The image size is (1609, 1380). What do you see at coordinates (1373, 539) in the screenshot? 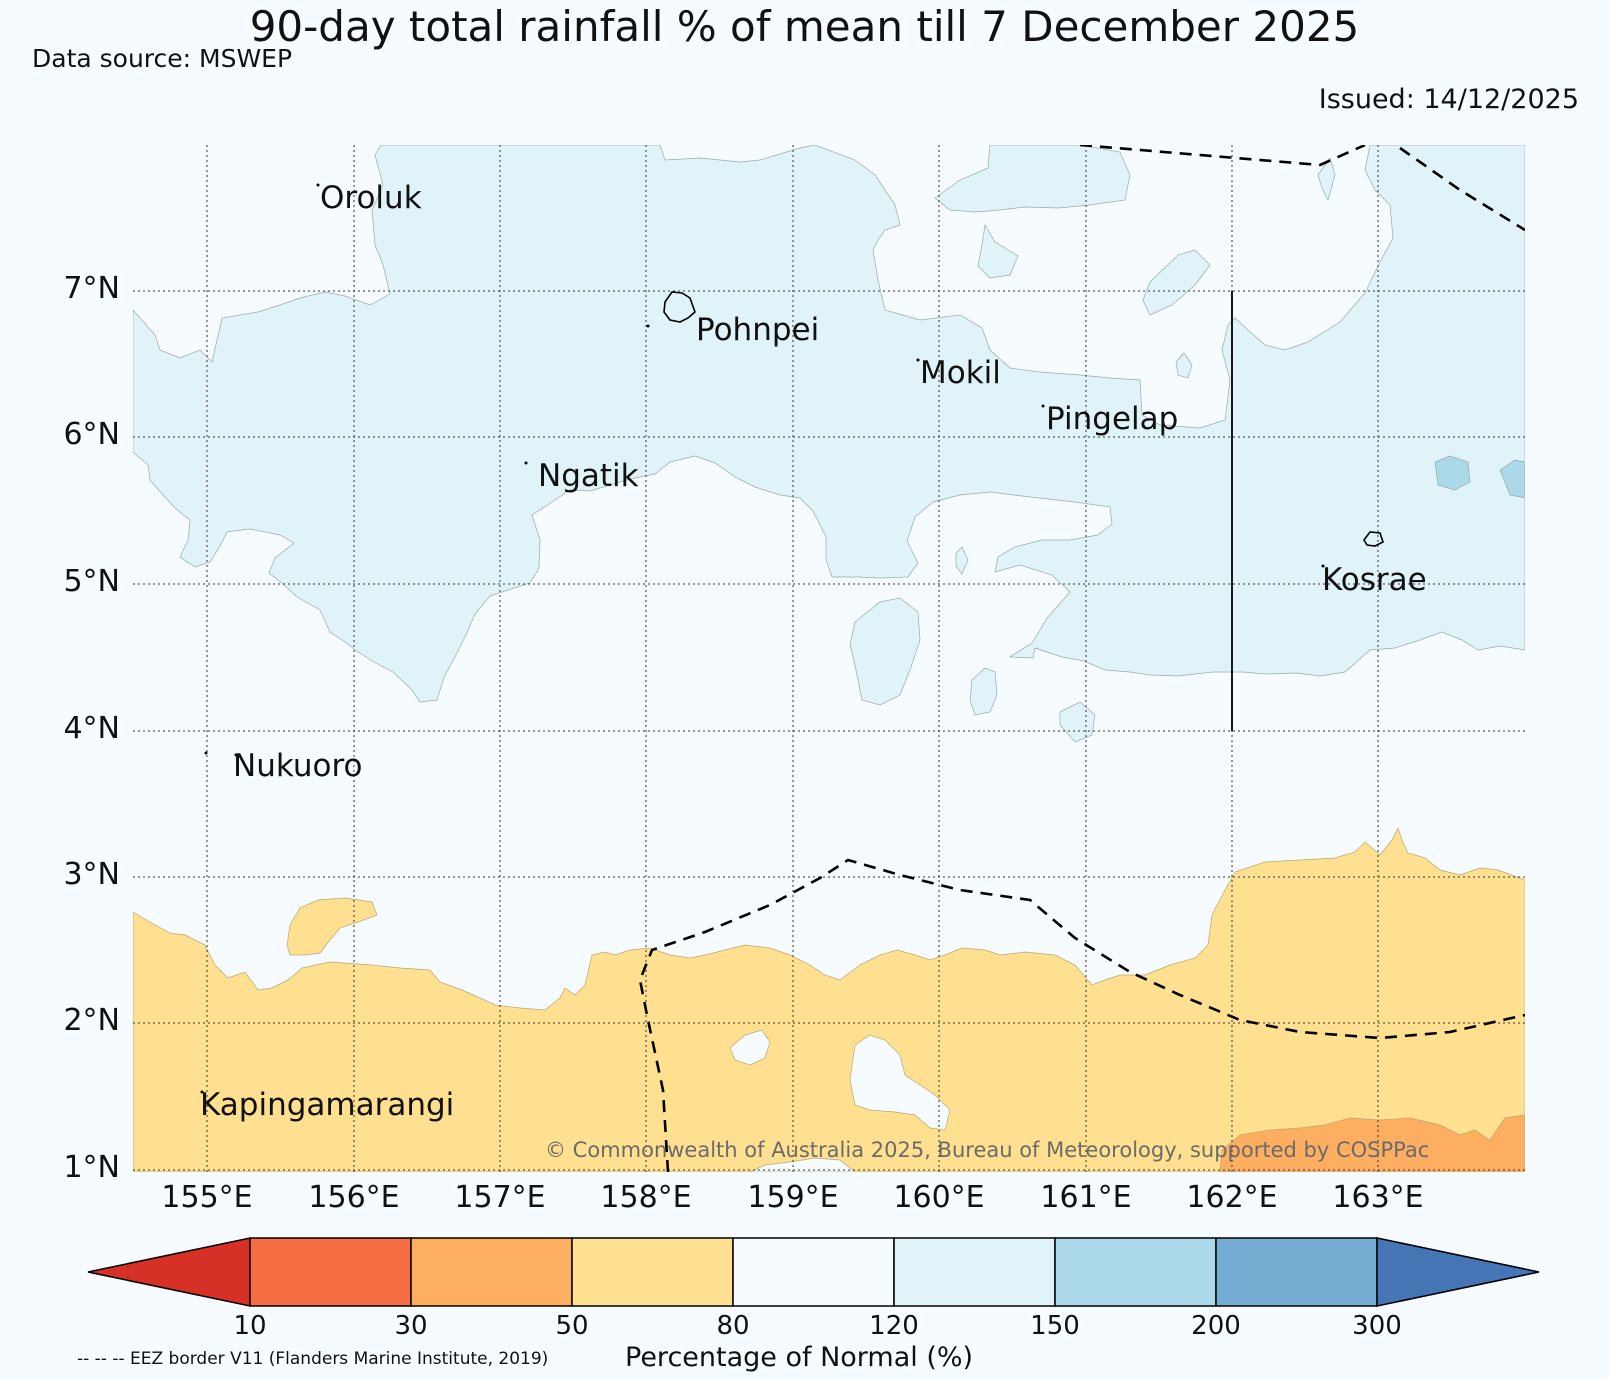
I see `kosrae-island` at bounding box center [1373, 539].